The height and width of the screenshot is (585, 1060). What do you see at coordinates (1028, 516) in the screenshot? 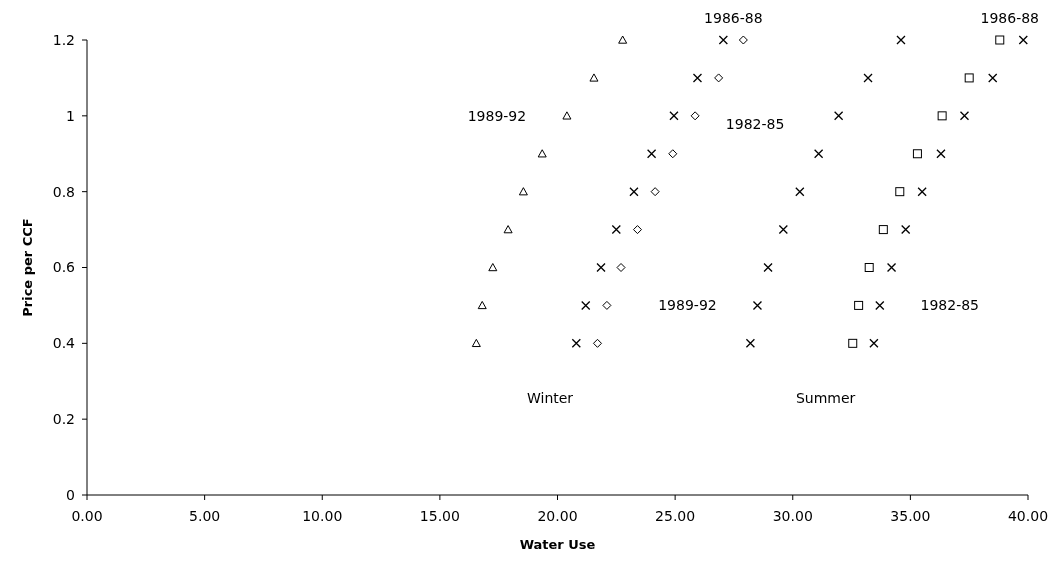
I see `x-tick-label: 40.00` at bounding box center [1028, 516].